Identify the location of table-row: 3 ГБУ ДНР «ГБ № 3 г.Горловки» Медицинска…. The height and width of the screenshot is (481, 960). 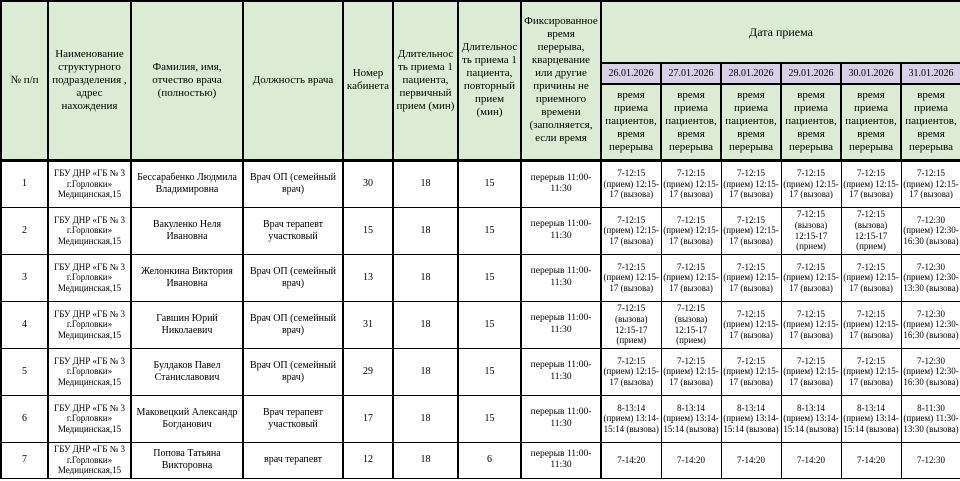
(480, 277).